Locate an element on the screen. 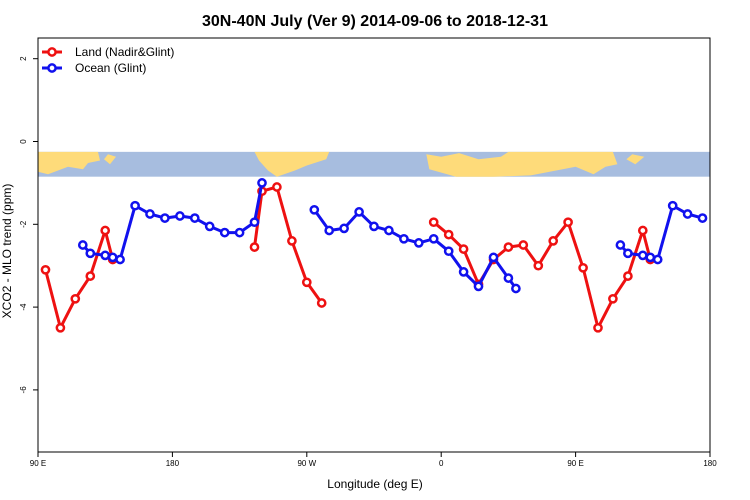  legend-item: Land (Nadir&Glint) is located at coordinates (108, 52).